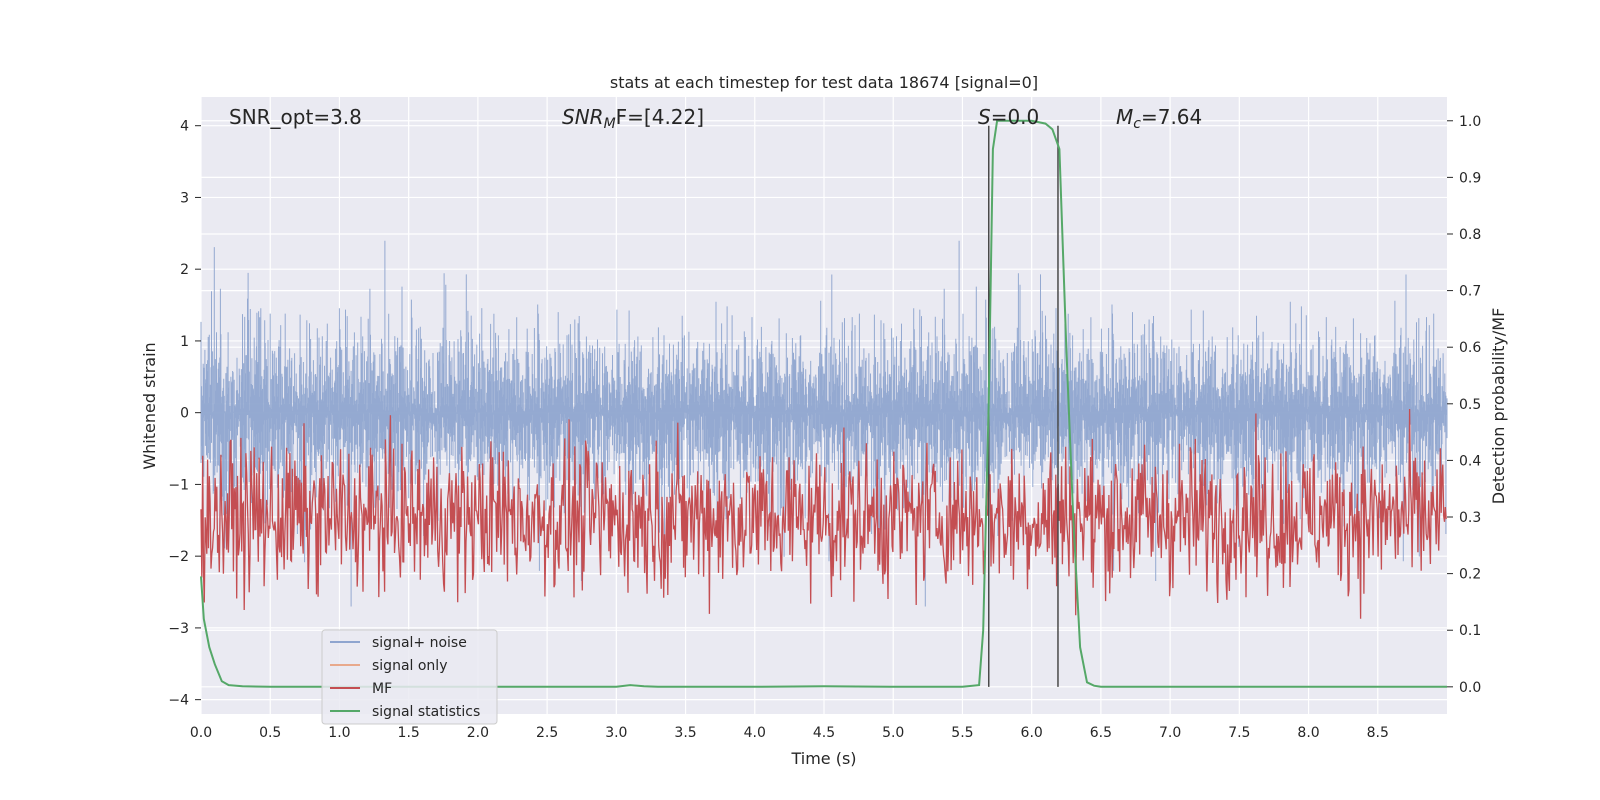 The image size is (1600, 800). I want to click on x-axis-label: Time (s), so click(823, 758).